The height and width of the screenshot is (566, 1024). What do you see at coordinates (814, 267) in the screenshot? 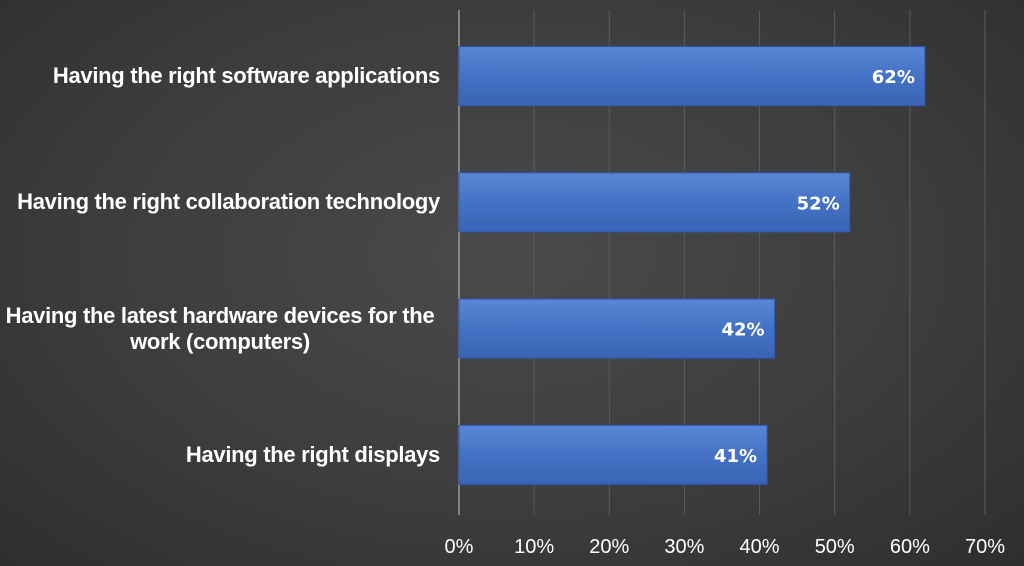
I see `data-labels: 62% 52% 42% 41%` at bounding box center [814, 267].